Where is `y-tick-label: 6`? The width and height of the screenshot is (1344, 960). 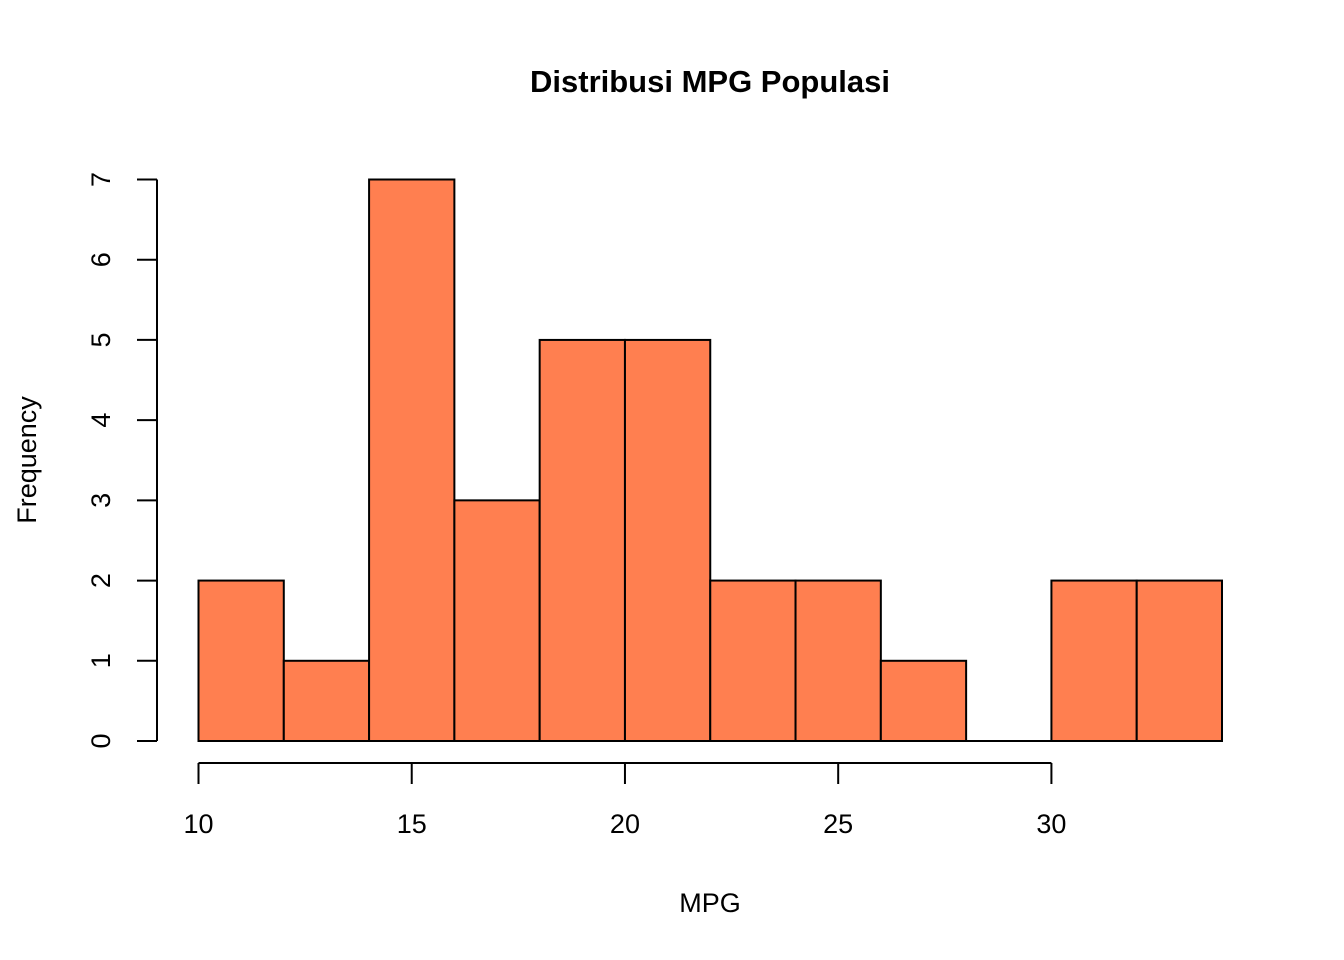
y-tick-label: 6 is located at coordinates (101, 259).